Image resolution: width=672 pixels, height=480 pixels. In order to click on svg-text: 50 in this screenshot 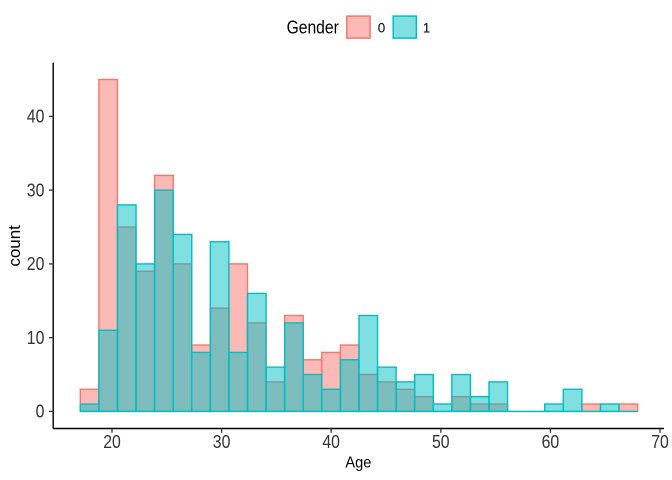, I will do `click(441, 442)`.